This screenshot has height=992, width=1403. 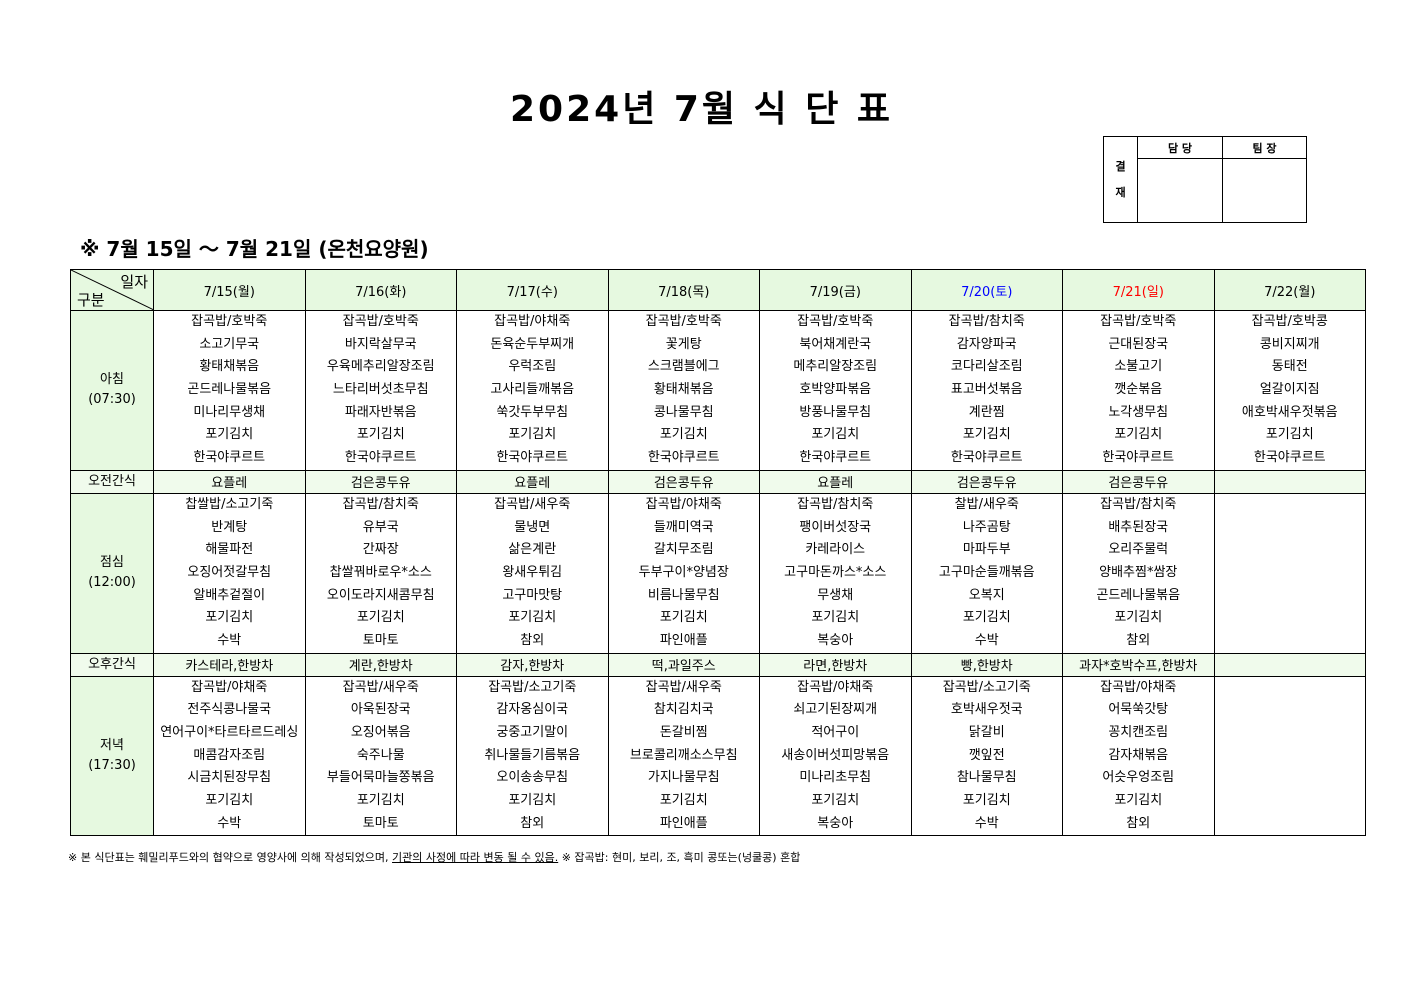 What do you see at coordinates (229, 504) in the screenshot?
I see `menu-item: 찹쌀밥/소고기죽` at bounding box center [229, 504].